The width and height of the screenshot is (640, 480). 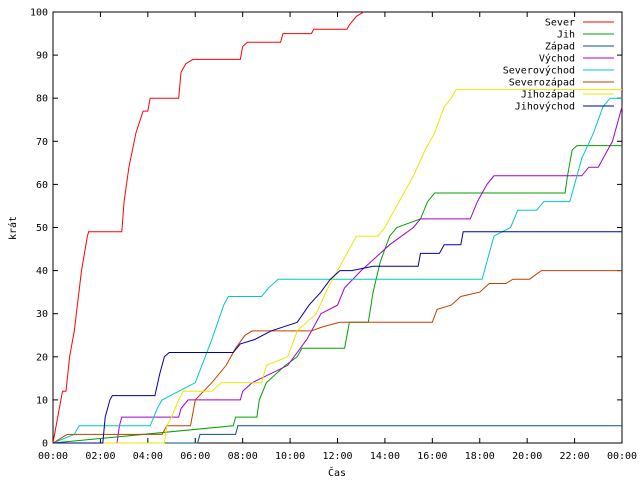 I want to click on legend-label-zapad: Západ, so click(x=560, y=47).